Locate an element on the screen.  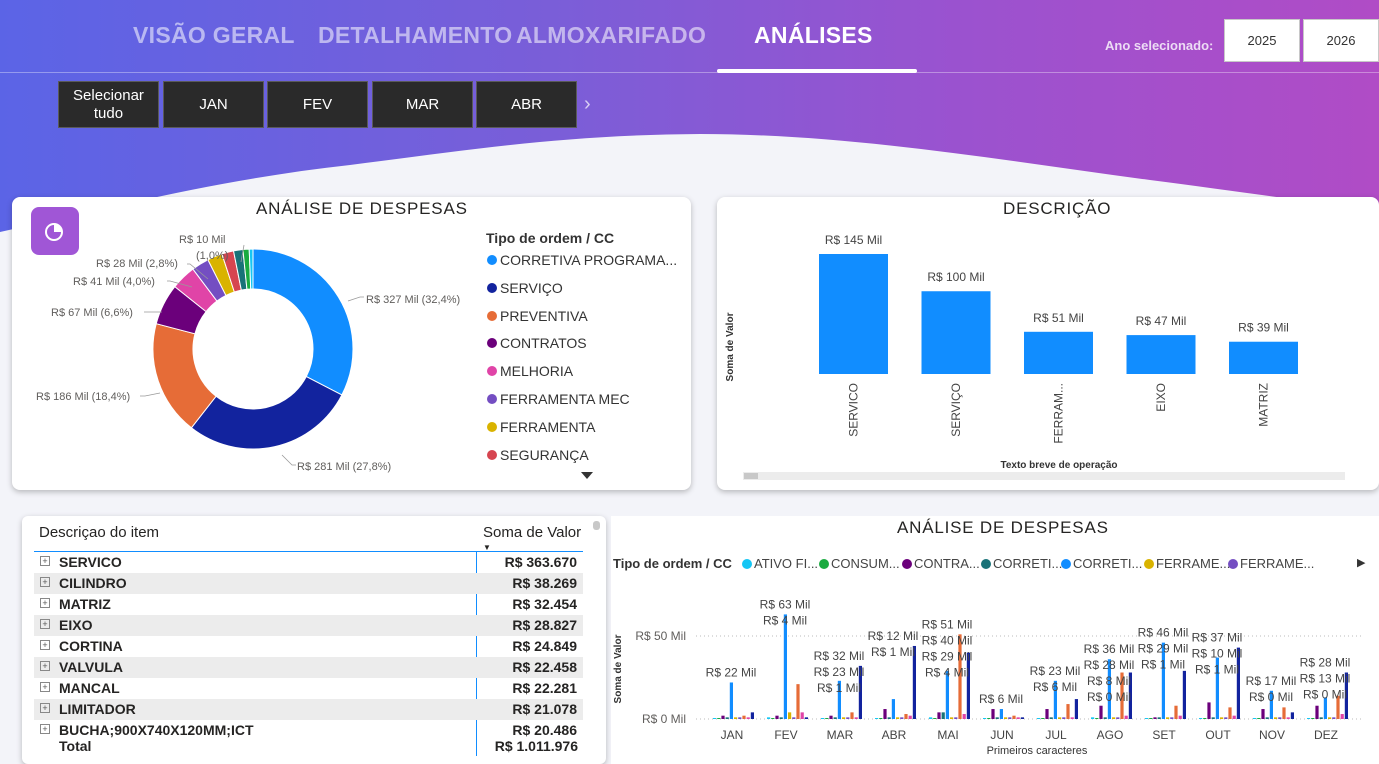
table-cell-item: CORTINA is located at coordinates (91, 646).